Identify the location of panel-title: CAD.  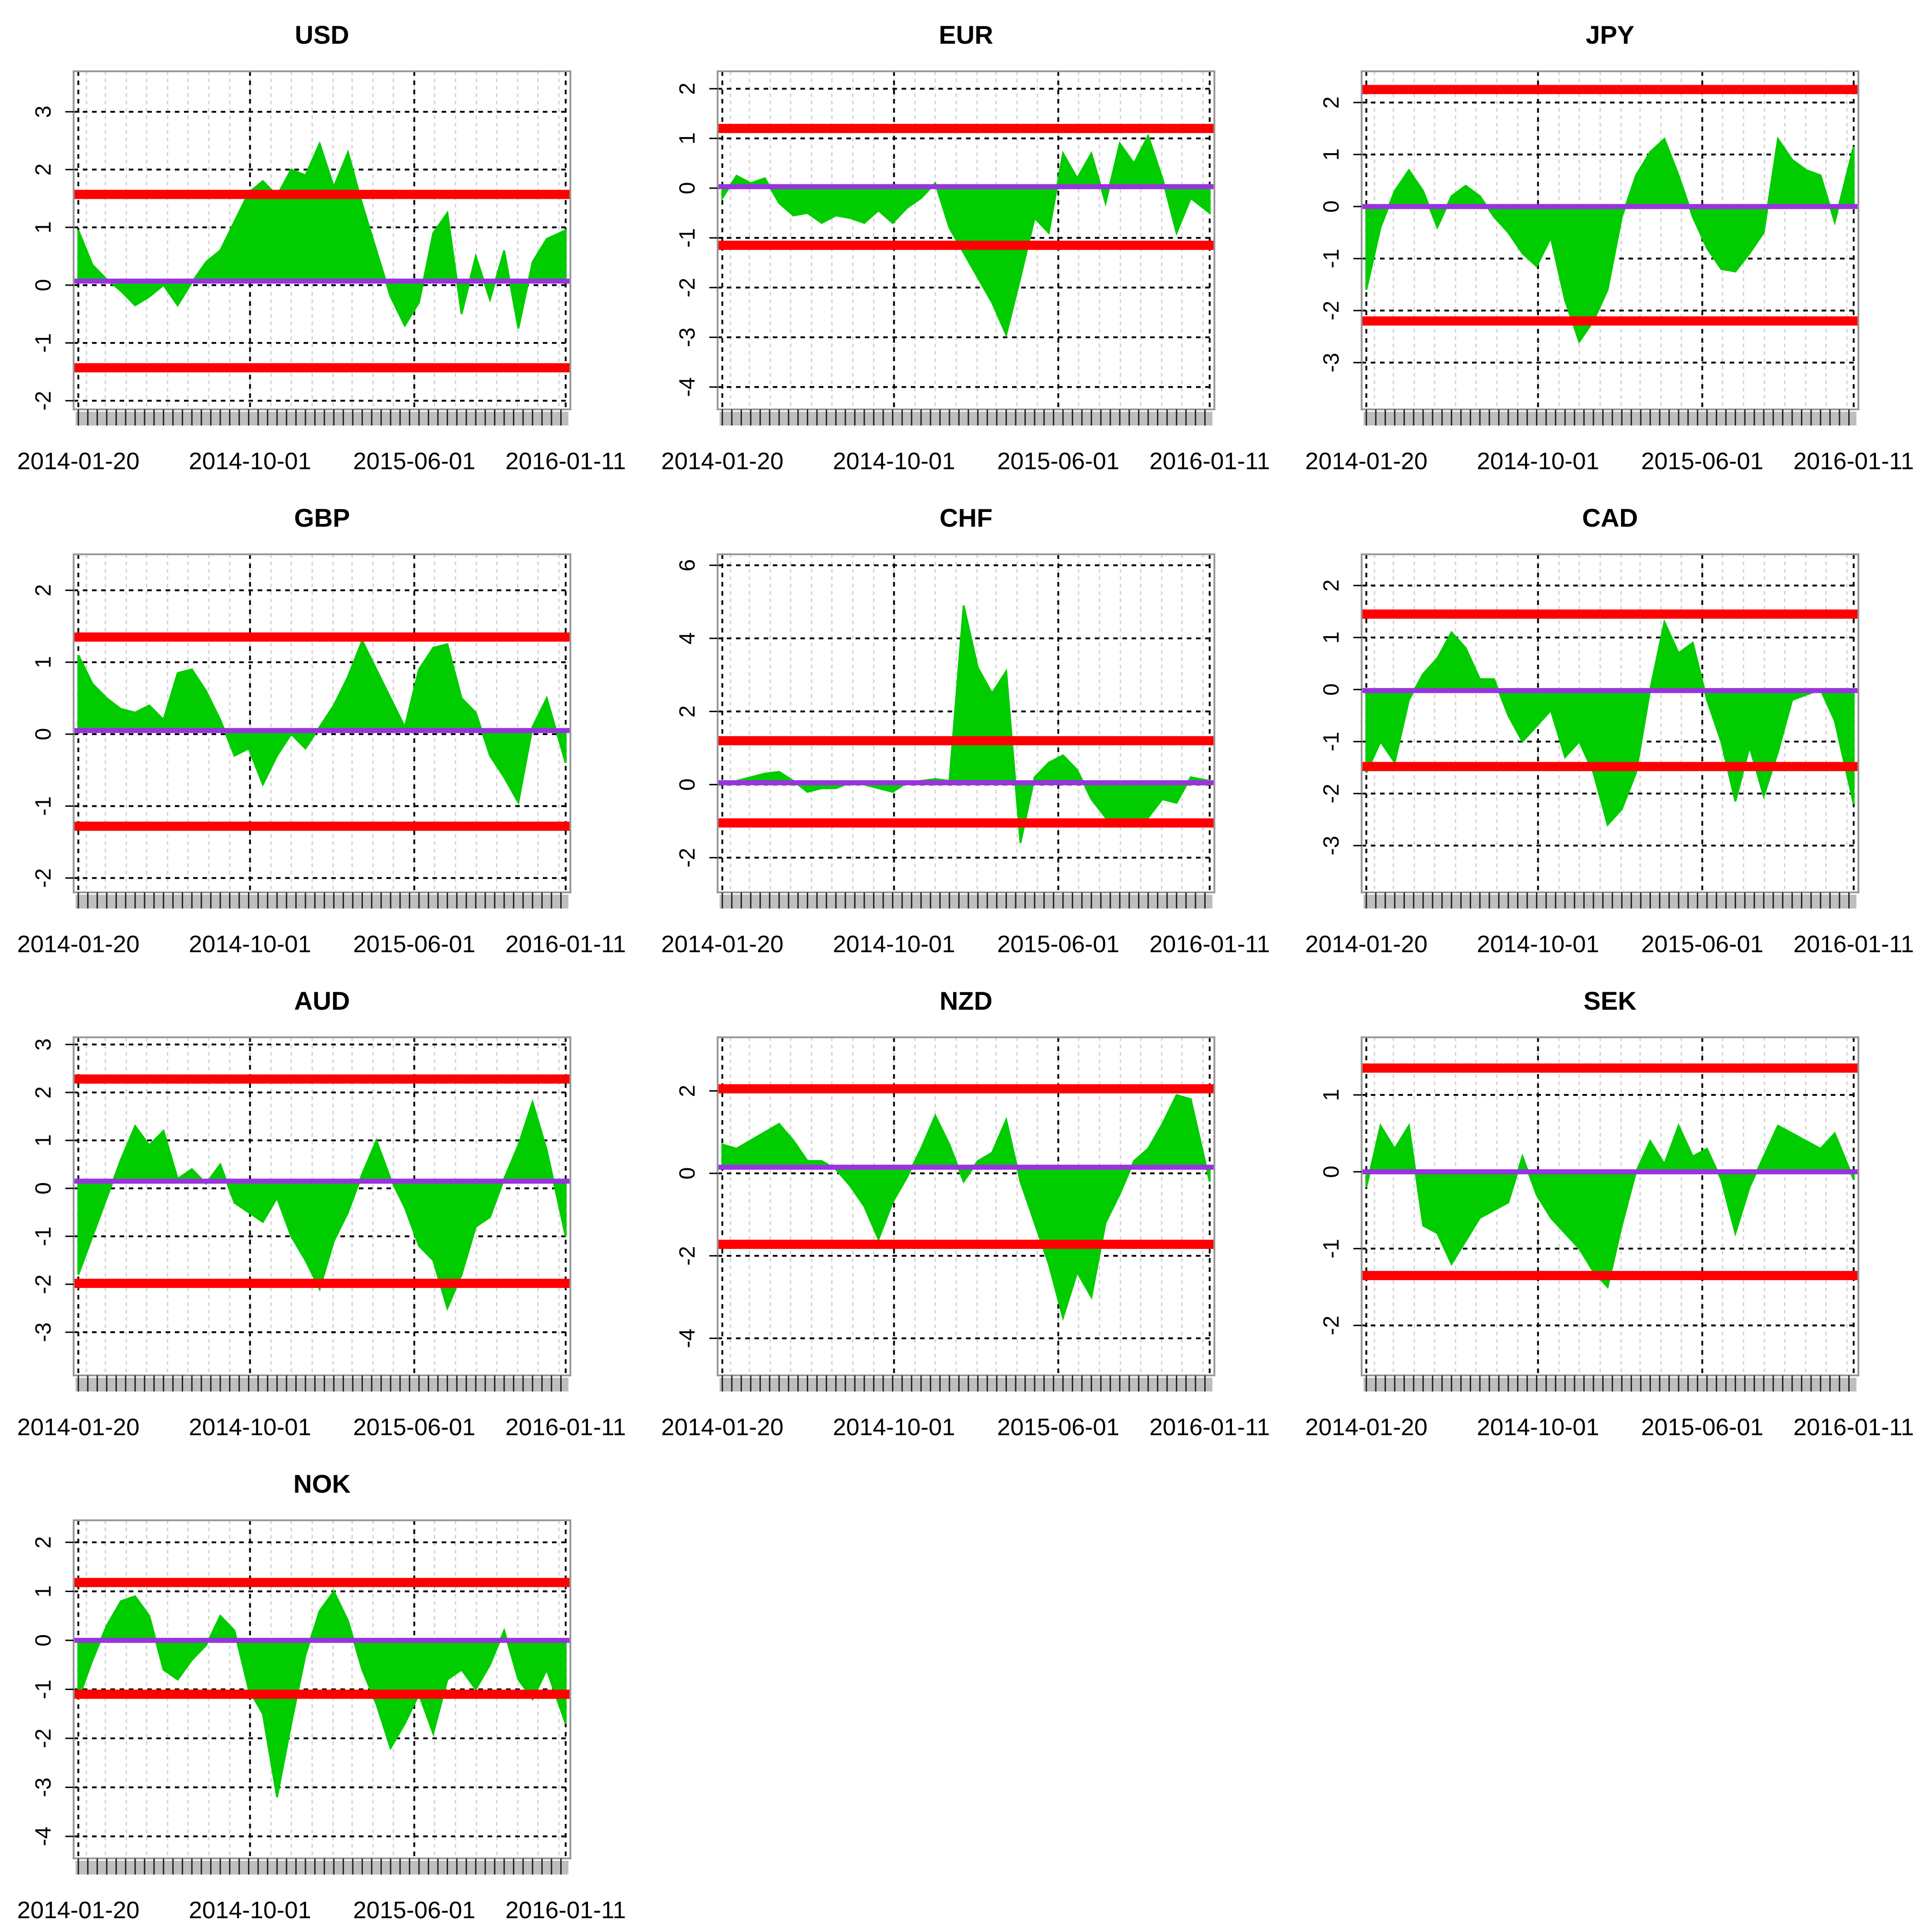
(1610, 517).